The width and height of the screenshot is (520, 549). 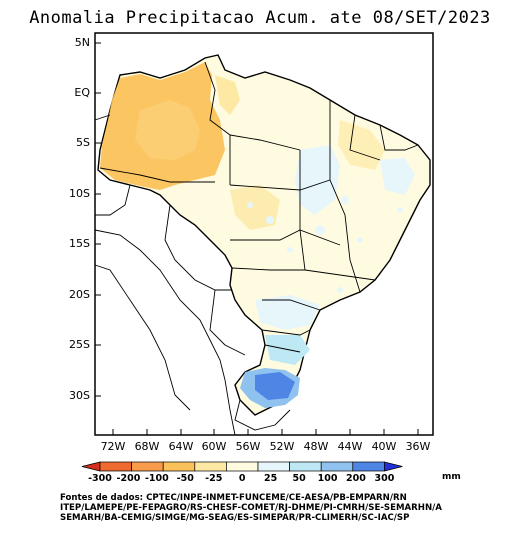 I want to click on lat-label: 15S, so click(x=79, y=243).